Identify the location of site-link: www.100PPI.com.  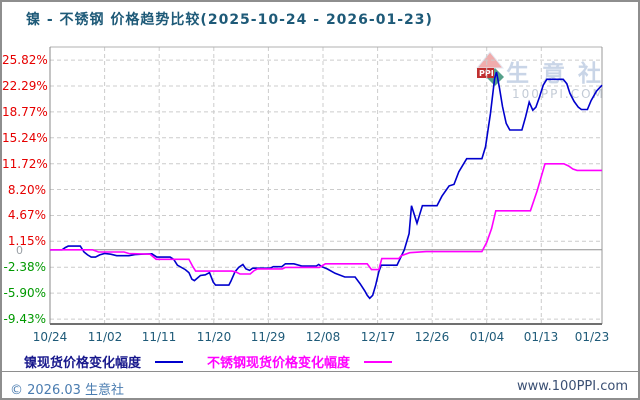
(572, 386).